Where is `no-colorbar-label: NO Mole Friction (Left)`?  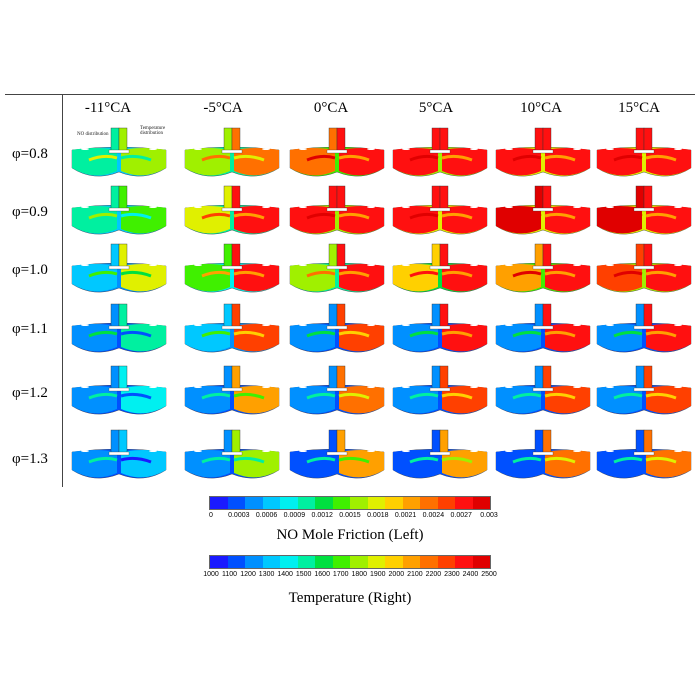 no-colorbar-label: NO Mole Friction (Left) is located at coordinates (350, 535).